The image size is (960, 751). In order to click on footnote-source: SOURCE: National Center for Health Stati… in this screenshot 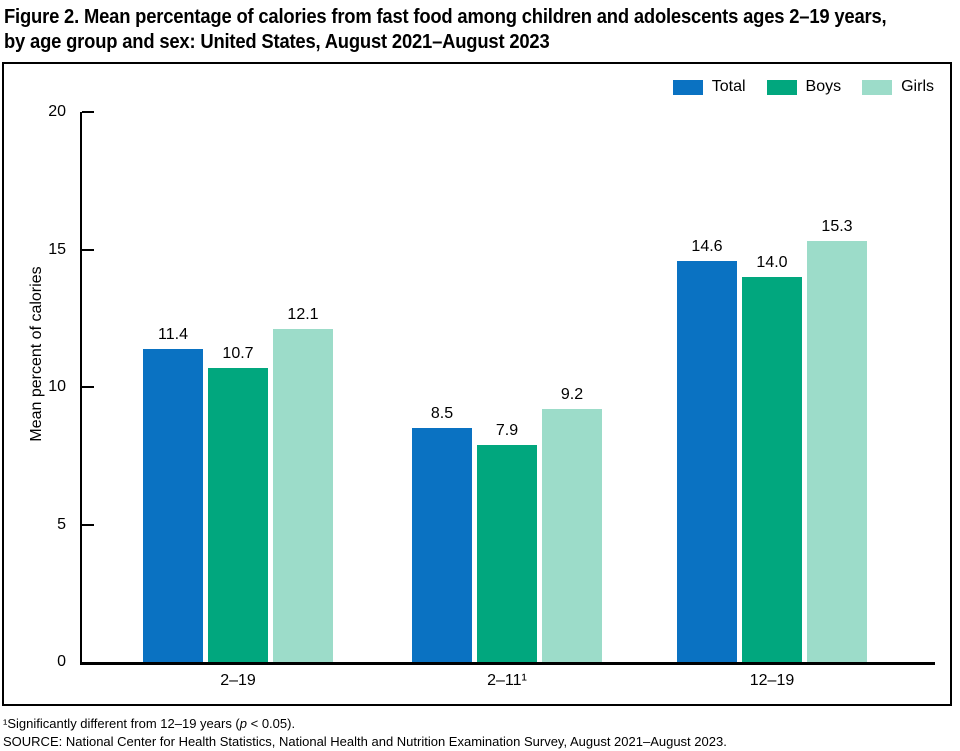, I will do `click(365, 741)`.